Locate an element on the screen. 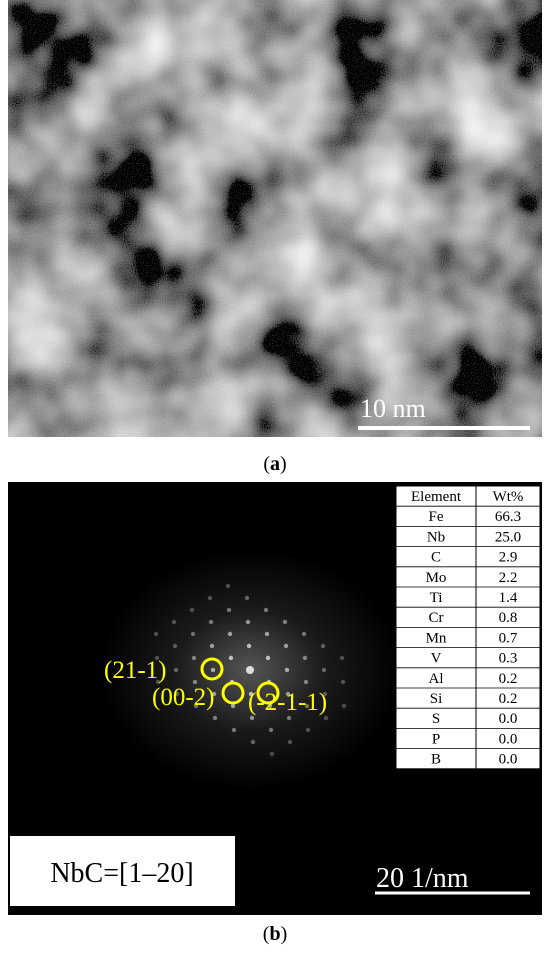  table-cell: 2.9 is located at coordinates (508, 558).